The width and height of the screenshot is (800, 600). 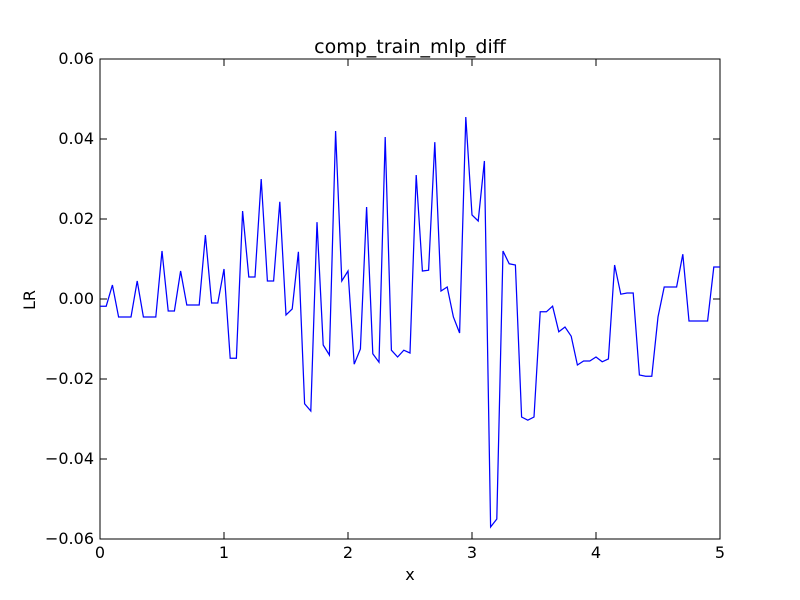 What do you see at coordinates (100, 552) in the screenshot?
I see `x-tick-label: 0` at bounding box center [100, 552].